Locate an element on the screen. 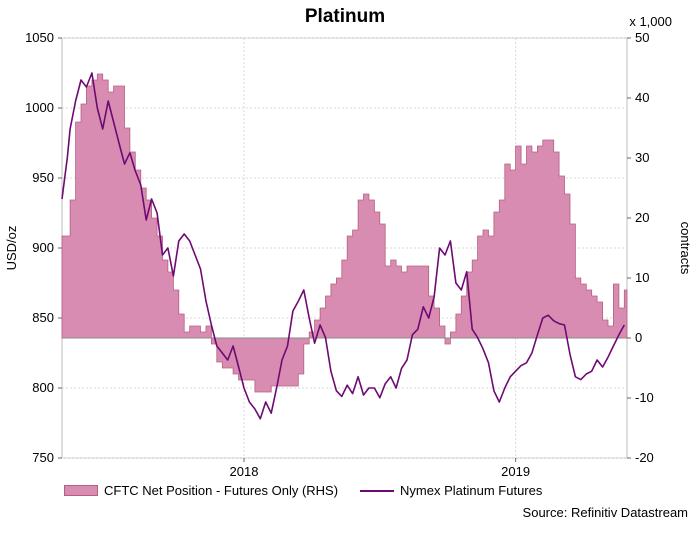 Image resolution: width=700 pixels, height=534 pixels. right-axis-label: contracts is located at coordinates (685, 248).